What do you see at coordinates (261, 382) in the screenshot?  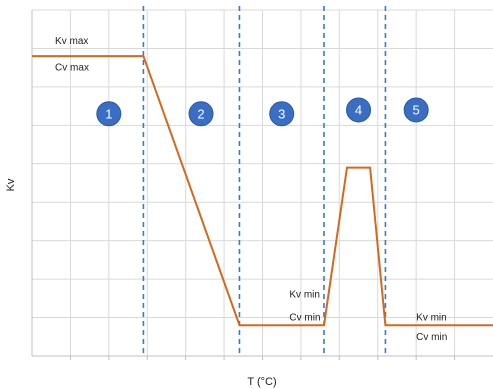 I see `x-axis-title: T (°C)` at bounding box center [261, 382].